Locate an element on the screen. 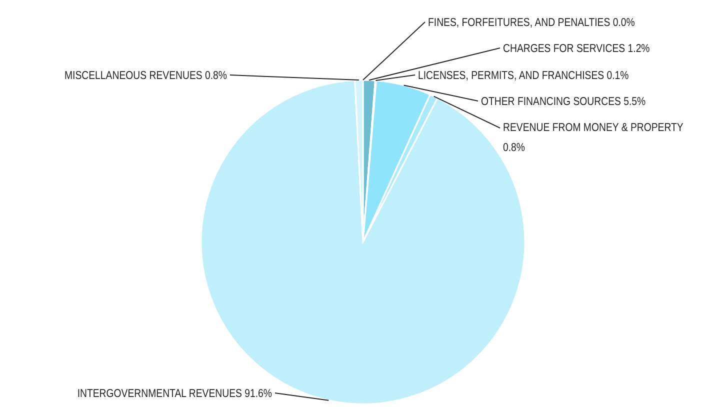 The height and width of the screenshot is (407, 711). data-label: 0.8% is located at coordinates (514, 147).